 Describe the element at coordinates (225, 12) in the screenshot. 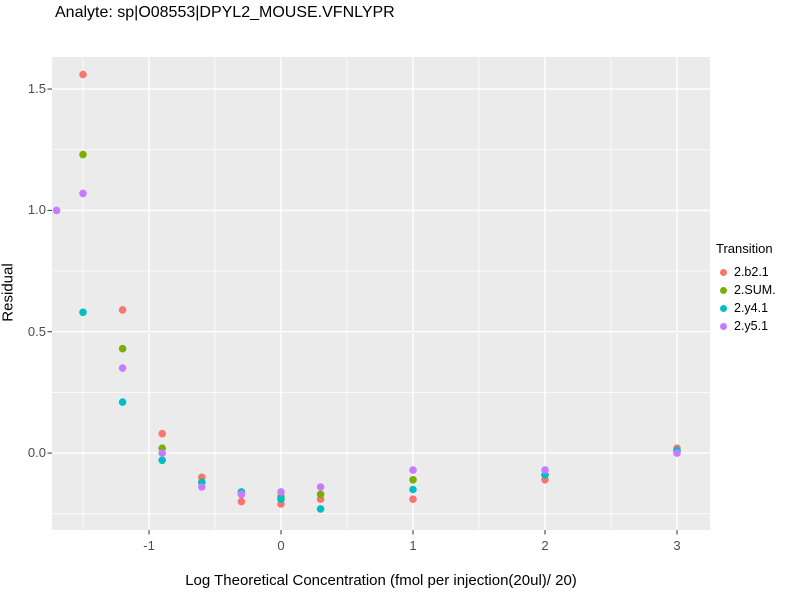

I see `plot-title: Analyte: sp|O08553|DPYL2_MOUSE.VFNLYPR` at that location.